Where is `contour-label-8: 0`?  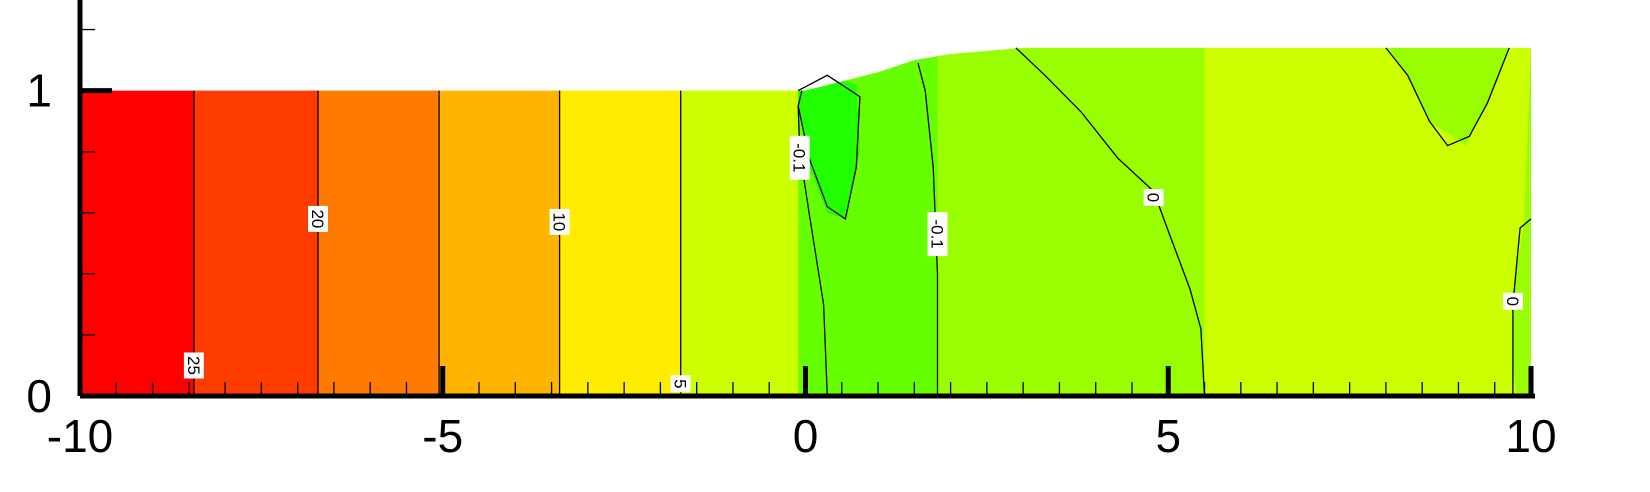
contour-label-8: 0 is located at coordinates (1512, 301).